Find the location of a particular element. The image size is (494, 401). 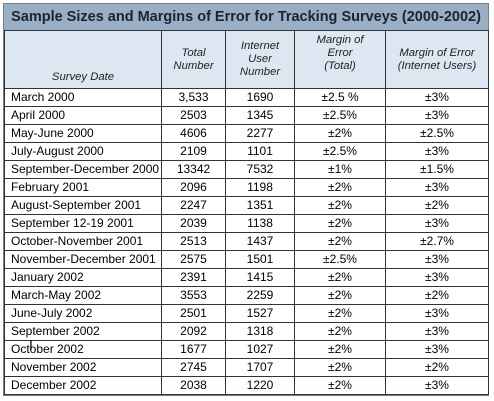

cell-internet-user-number: 1318 is located at coordinates (260, 331).